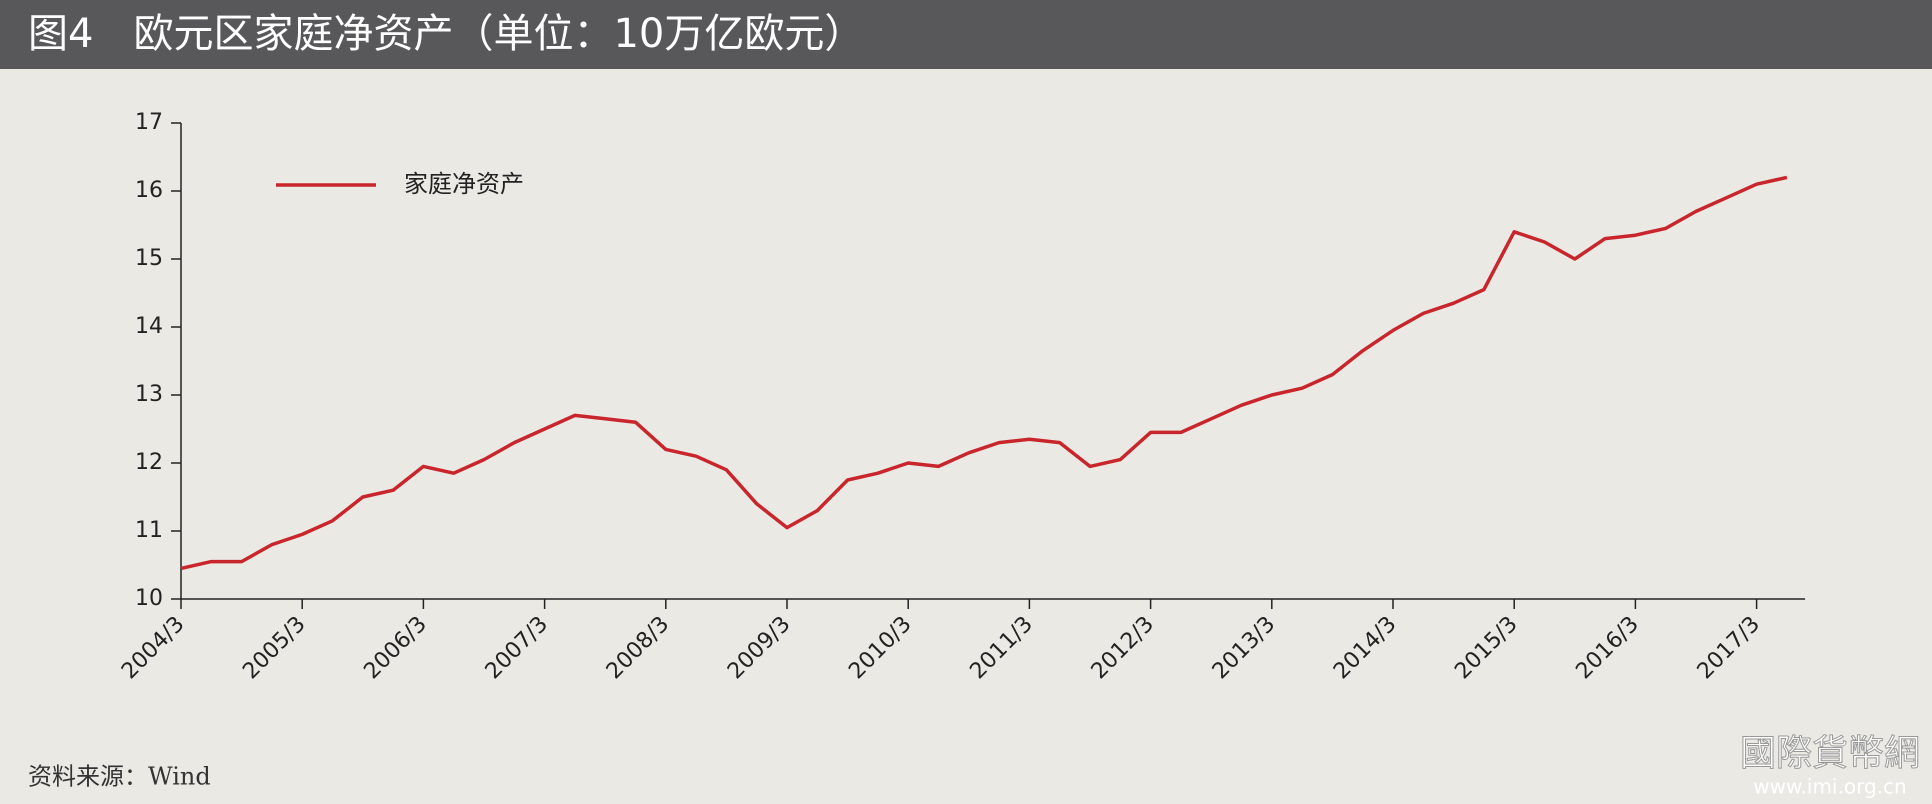  I want to click on y-tick-label: 15, so click(149, 258).